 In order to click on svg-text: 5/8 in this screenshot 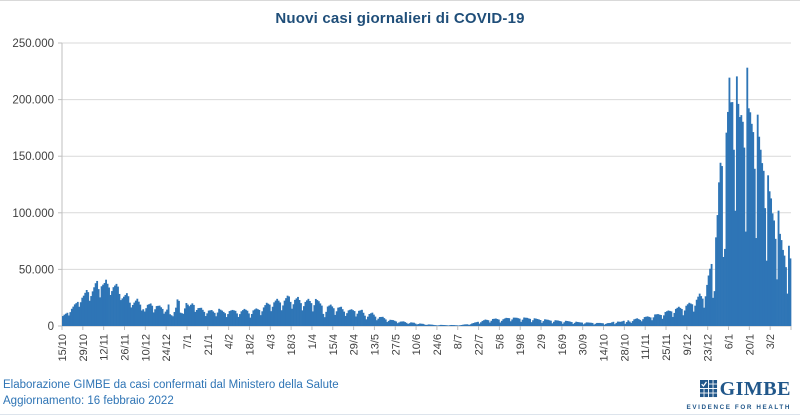, I will do `click(500, 341)`.